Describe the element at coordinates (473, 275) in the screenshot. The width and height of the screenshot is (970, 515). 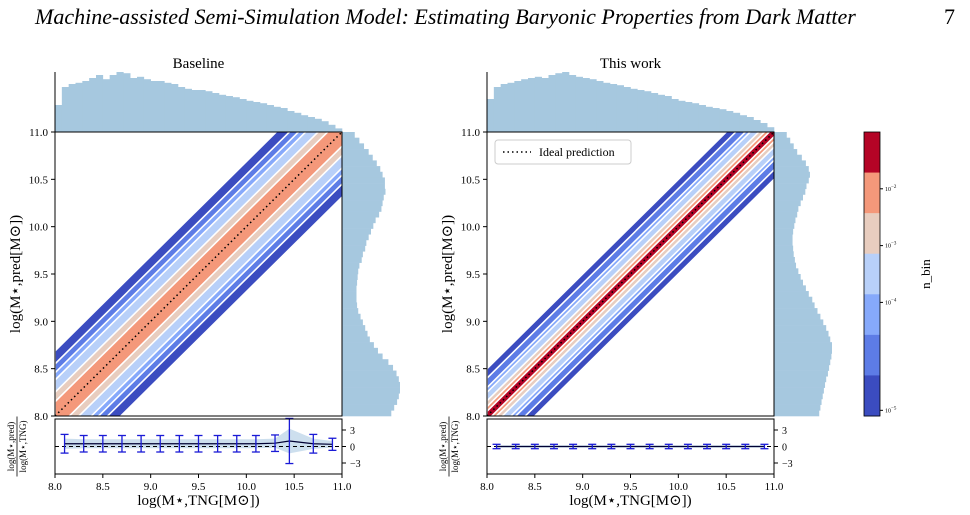
I see `y-tick-label: 9.5` at that location.